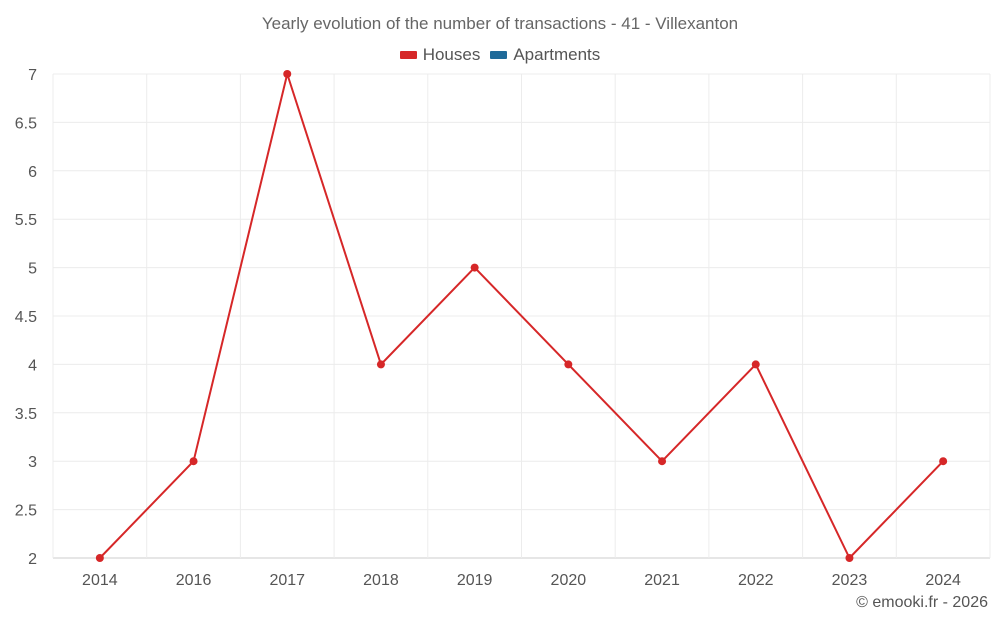  I want to click on y-tick-label: 3.5, so click(26, 414).